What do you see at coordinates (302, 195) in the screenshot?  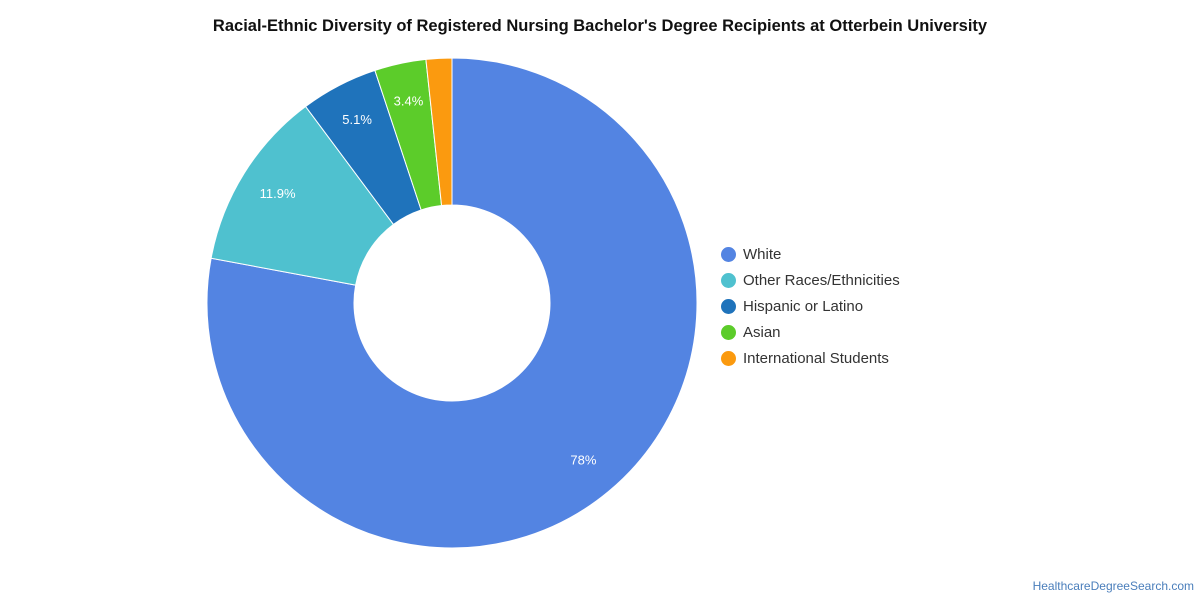 I see `donut-slice-other-races-ethnicities` at bounding box center [302, 195].